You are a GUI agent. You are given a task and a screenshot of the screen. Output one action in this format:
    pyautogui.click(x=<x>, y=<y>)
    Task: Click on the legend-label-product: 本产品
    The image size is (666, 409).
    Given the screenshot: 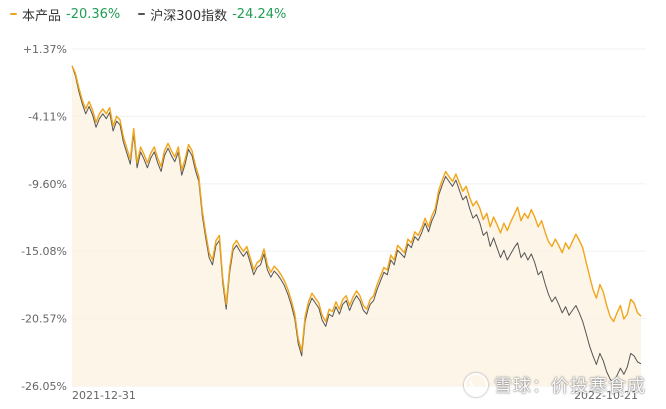 What is the action you would take?
    pyautogui.click(x=42, y=16)
    